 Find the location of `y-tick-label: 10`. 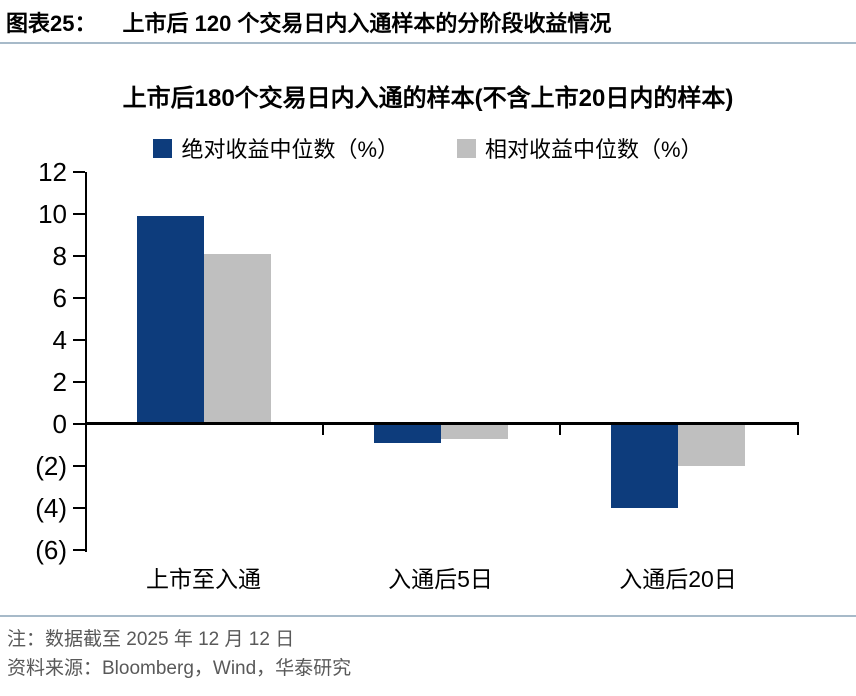

y-tick-label: 10 is located at coordinates (52, 214).